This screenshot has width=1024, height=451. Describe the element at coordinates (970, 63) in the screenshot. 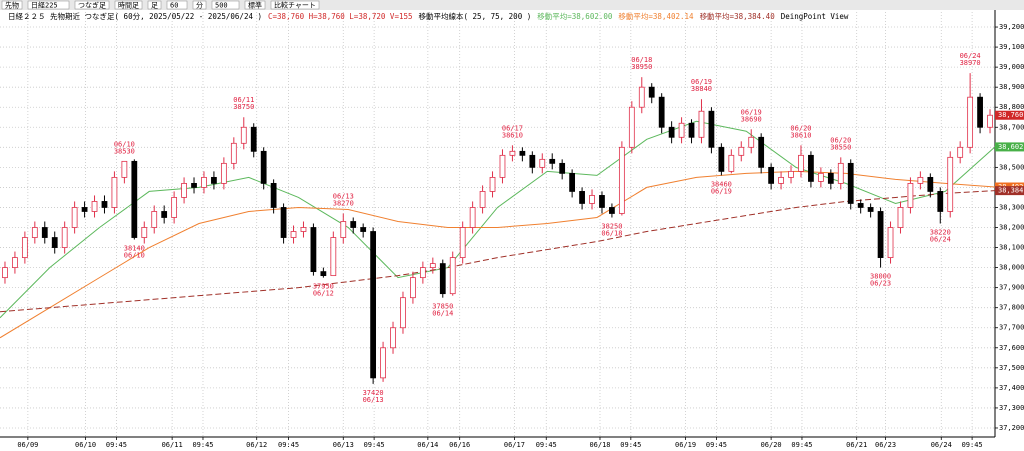

I see `annotation-price: 38970` at that location.